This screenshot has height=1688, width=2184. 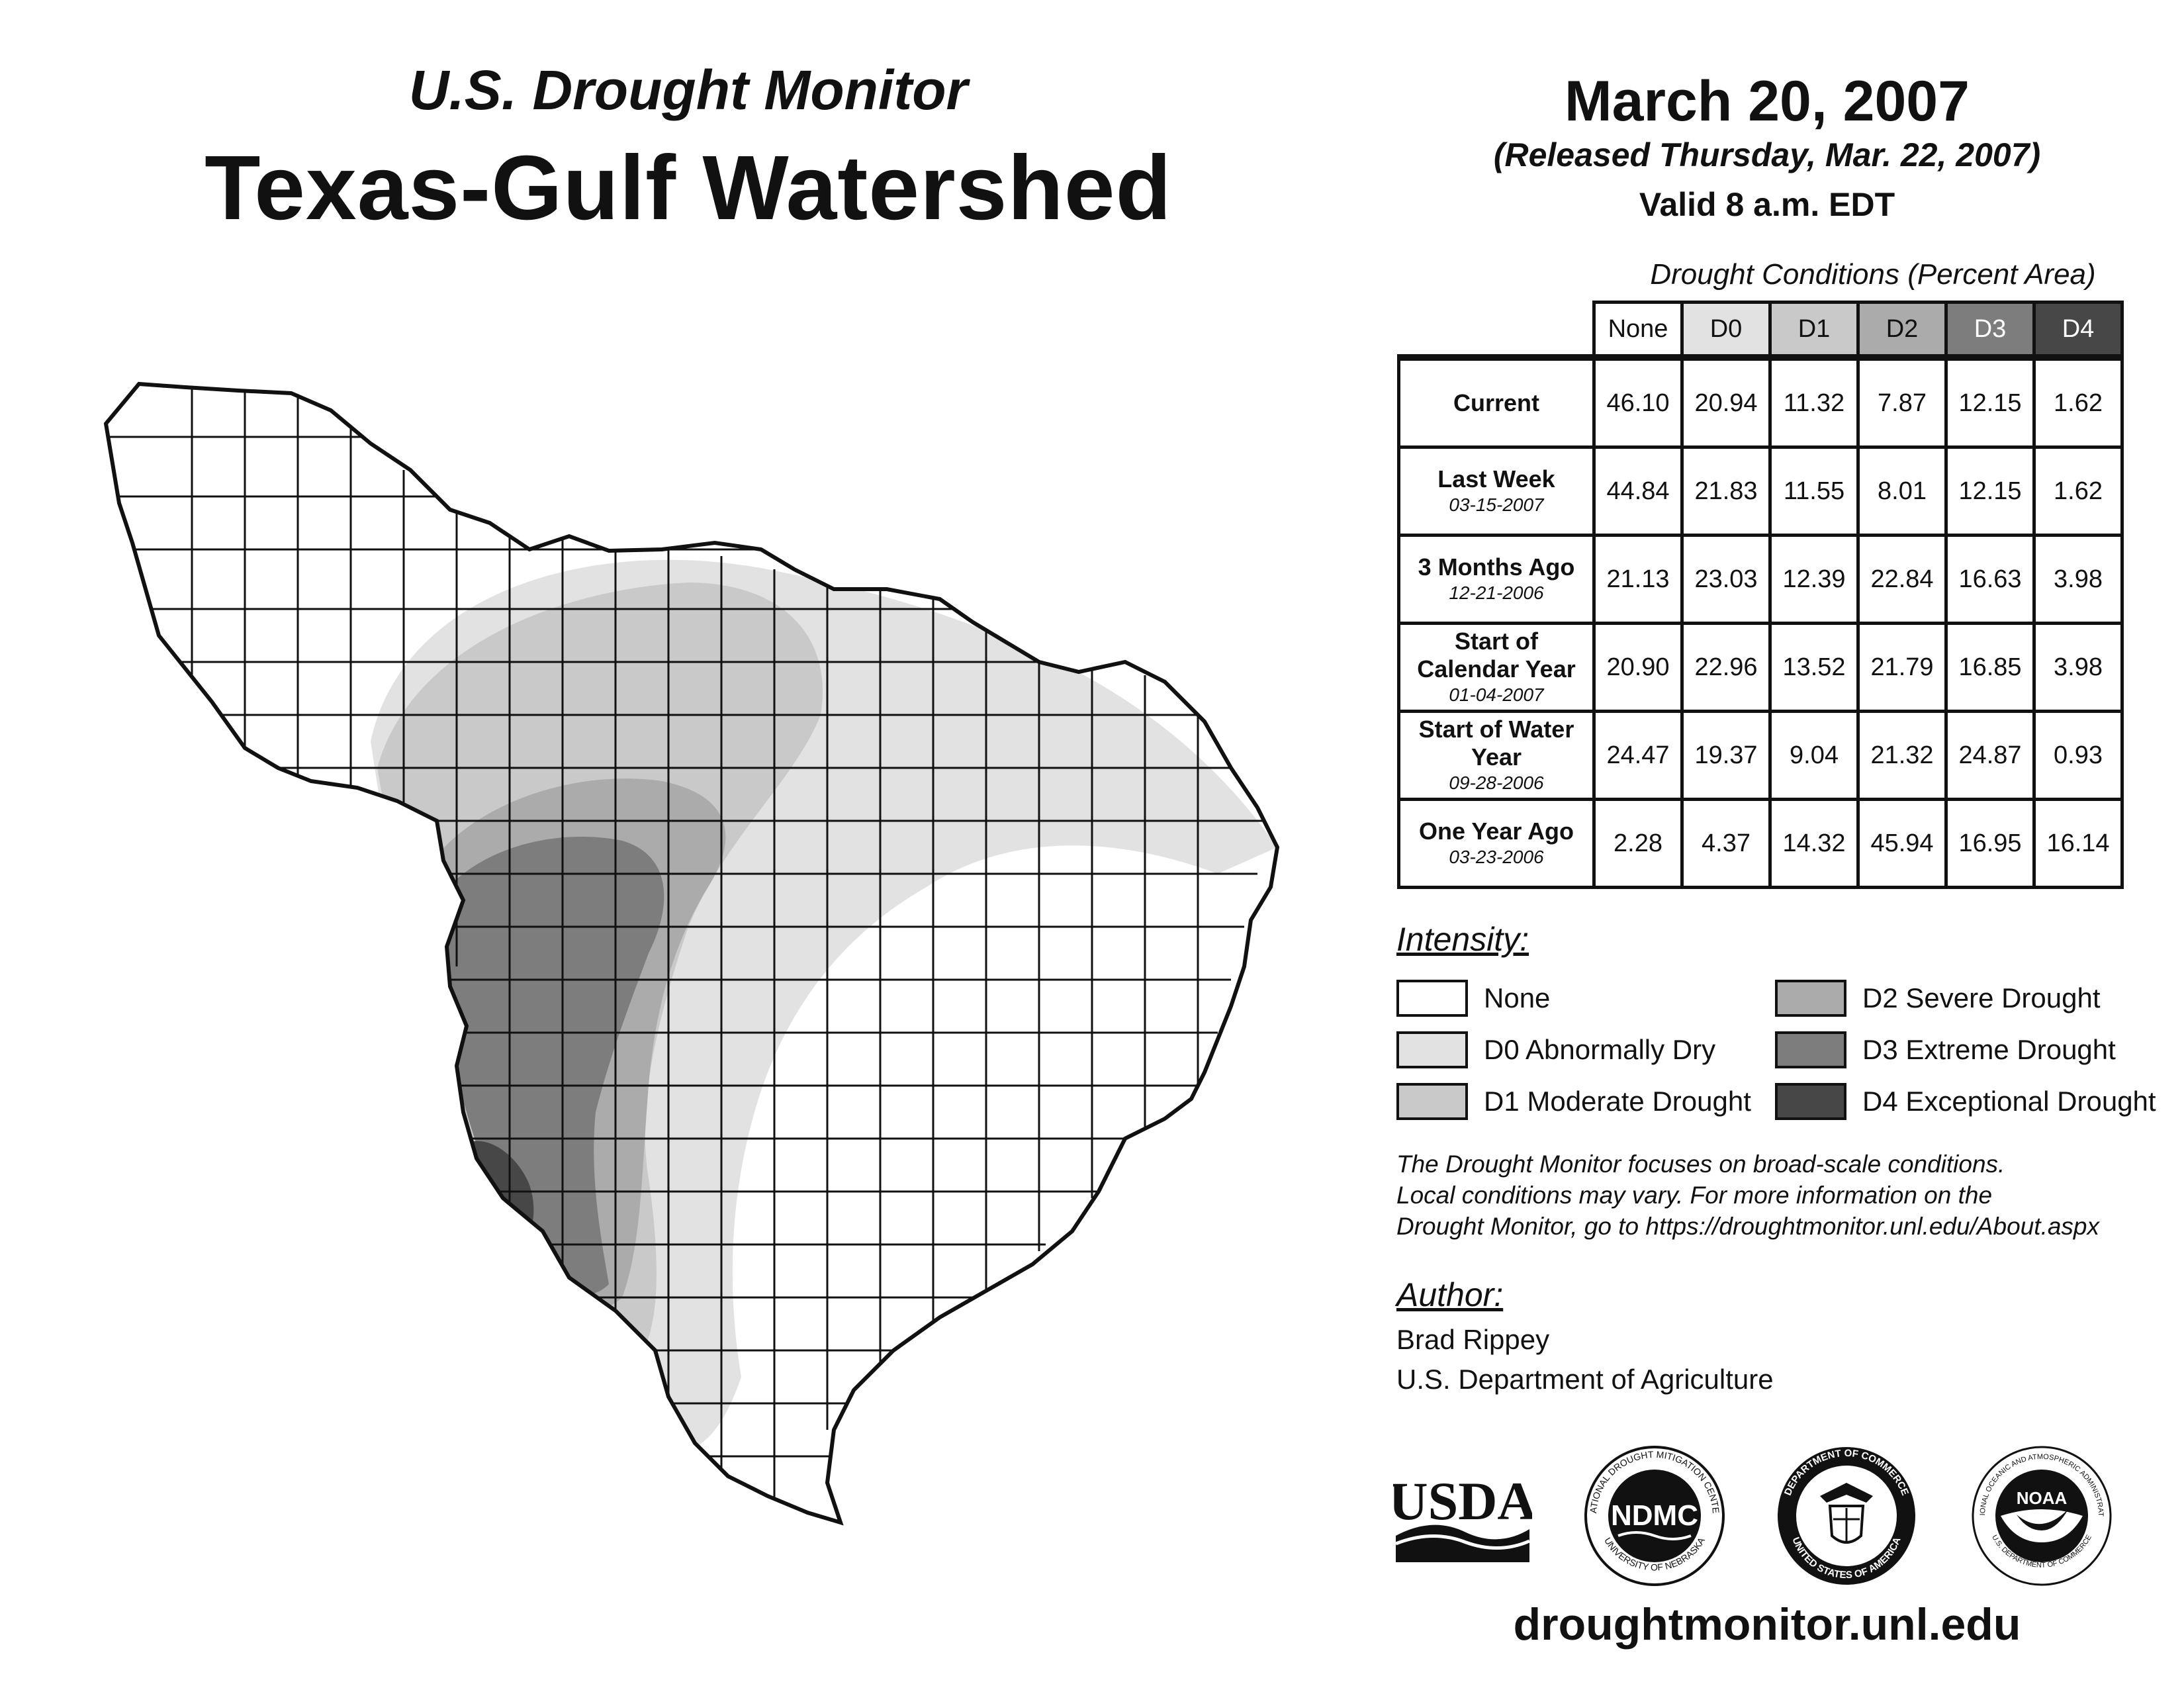 I want to click on table-cell: 24.47, so click(x=1638, y=755).